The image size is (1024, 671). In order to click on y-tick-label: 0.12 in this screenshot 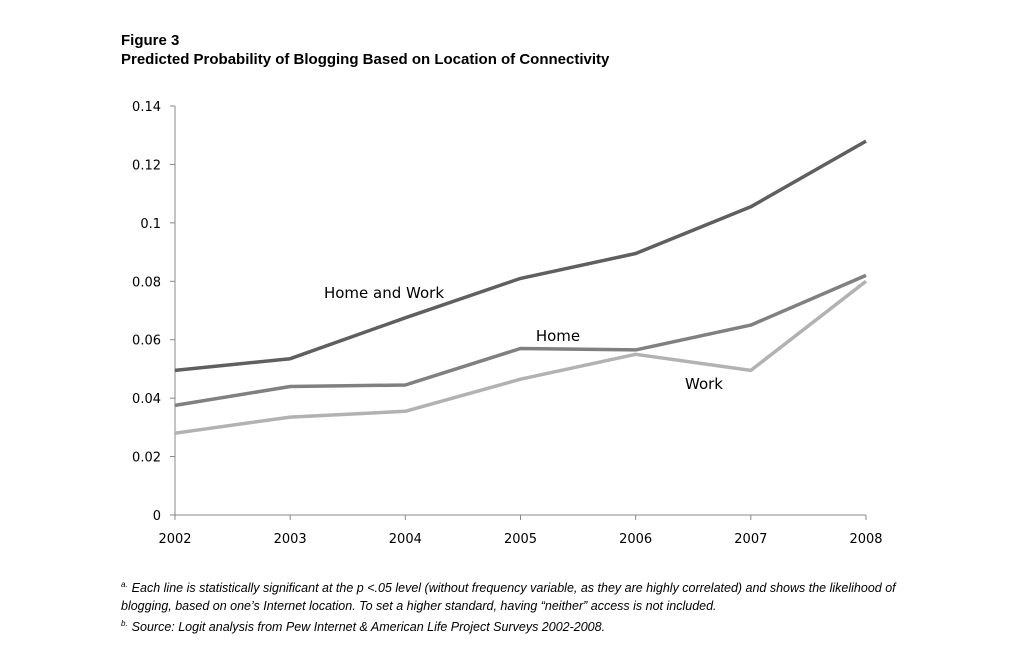, I will do `click(146, 165)`.